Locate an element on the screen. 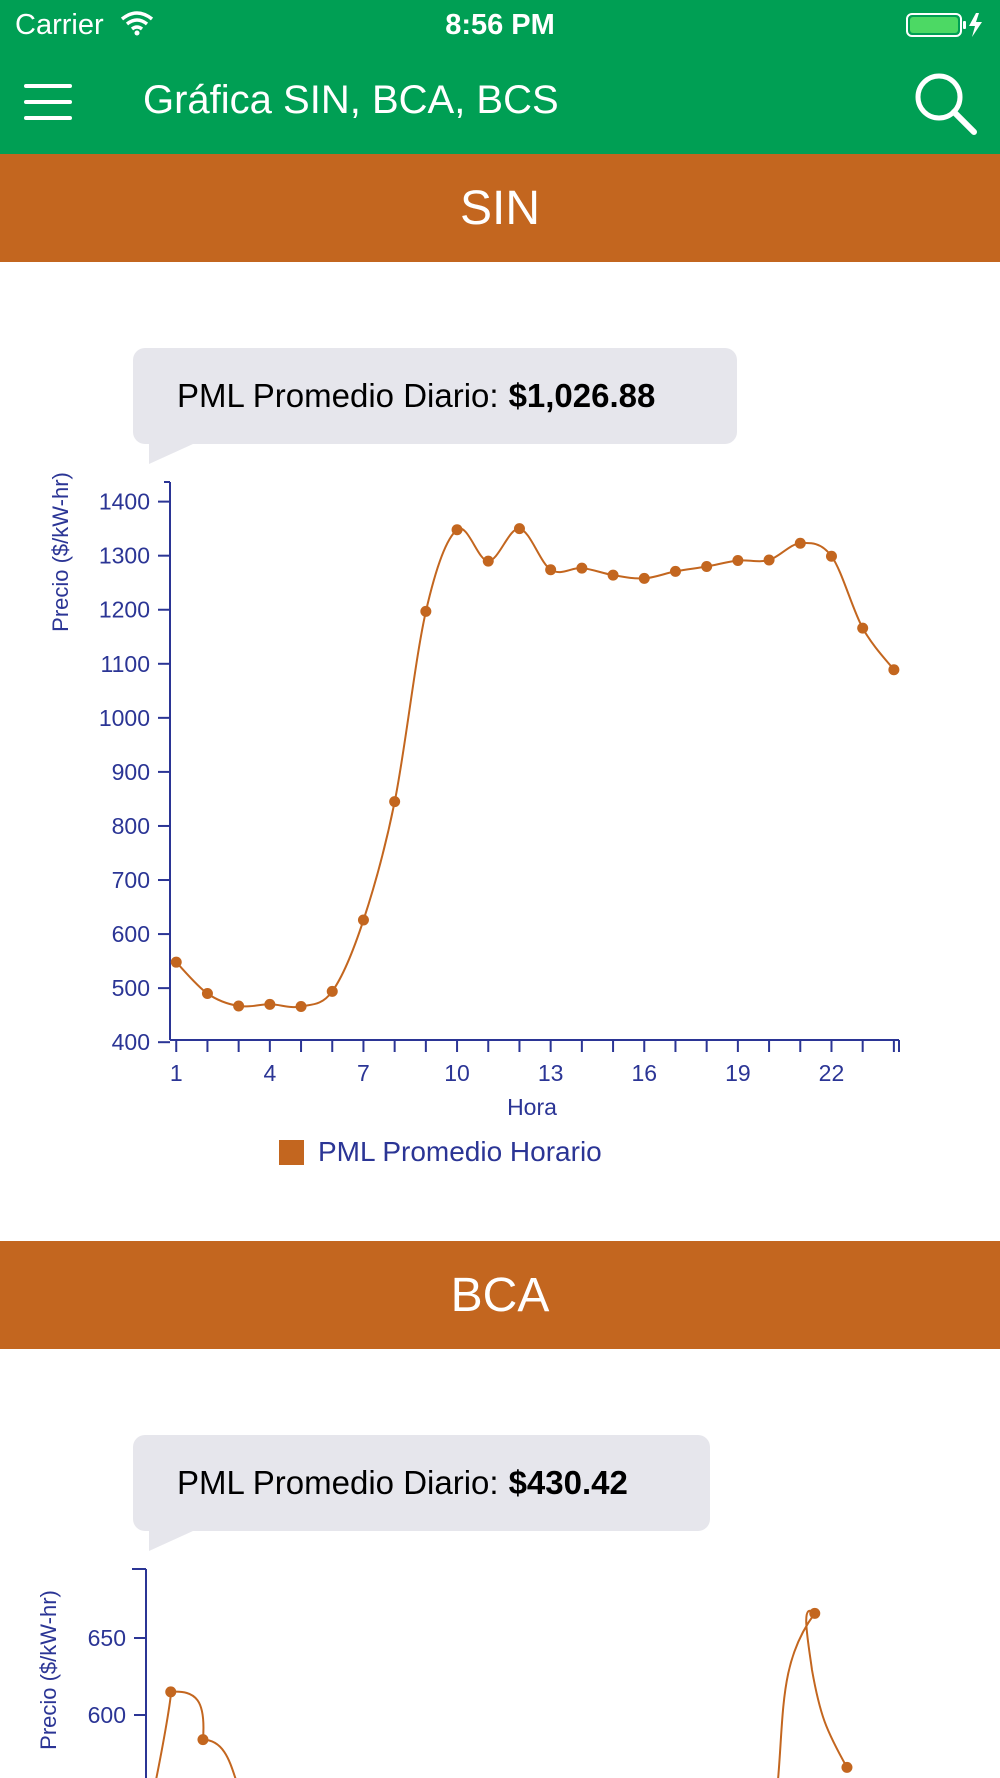 This screenshot has height=1778, width=1000. y-tick-label: 1400 is located at coordinates (124, 502).